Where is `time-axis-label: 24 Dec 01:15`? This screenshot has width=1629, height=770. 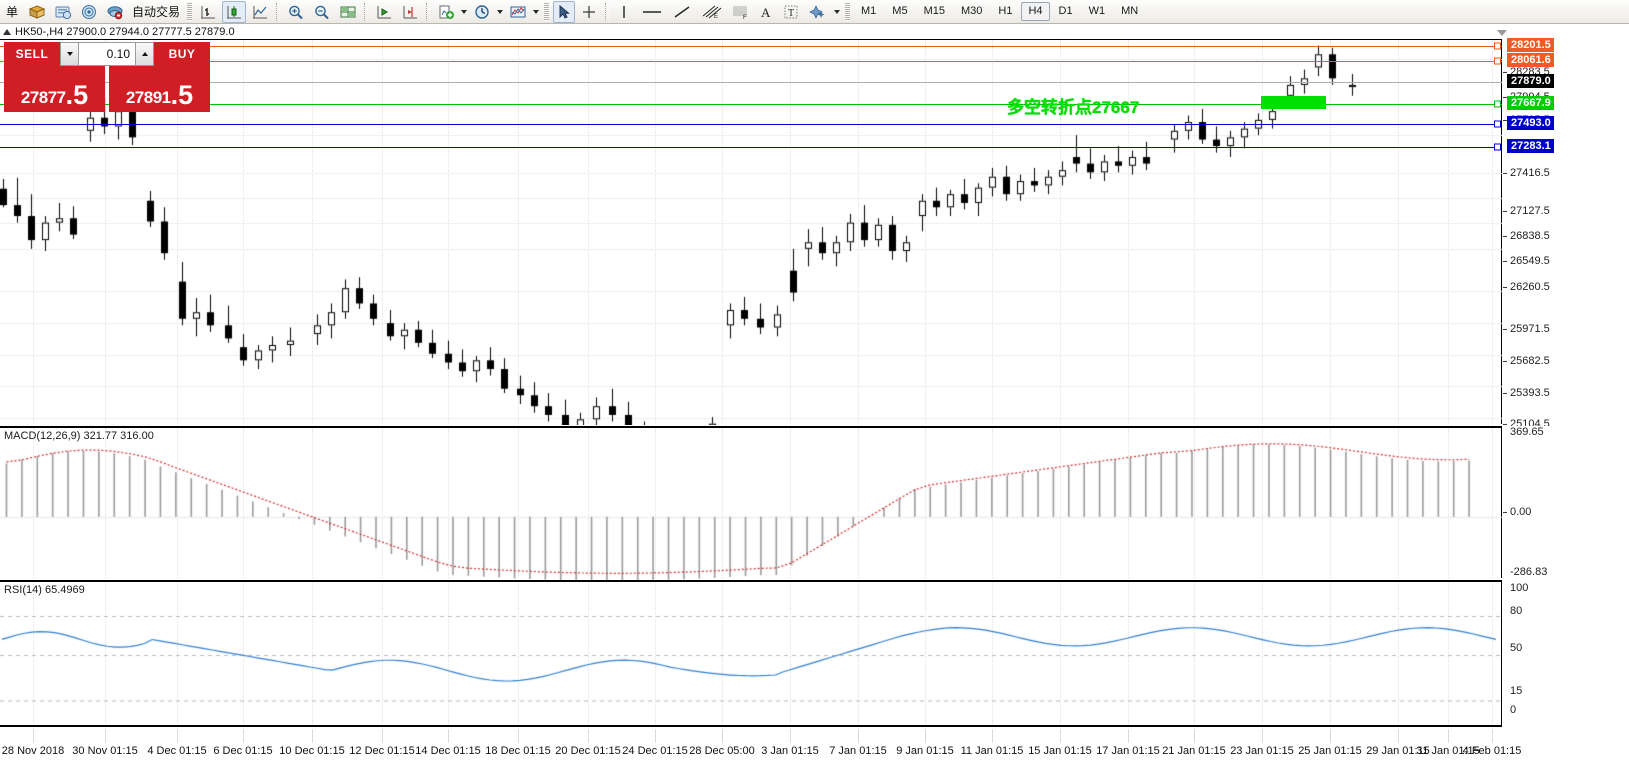
time-axis-label: 24 Dec 01:15 is located at coordinates (655, 751).